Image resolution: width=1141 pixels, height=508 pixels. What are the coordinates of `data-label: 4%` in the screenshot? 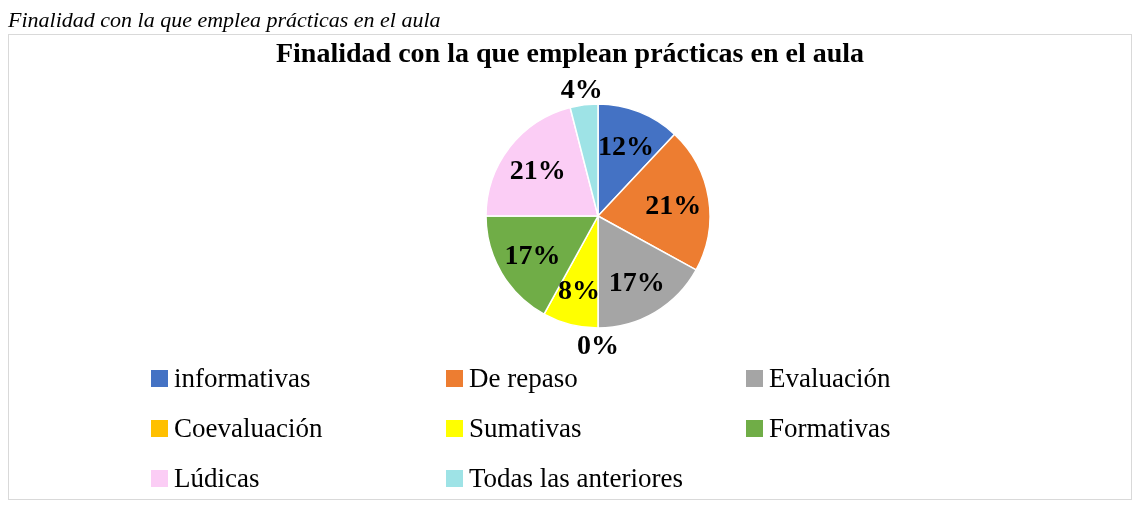 It's located at (581, 88).